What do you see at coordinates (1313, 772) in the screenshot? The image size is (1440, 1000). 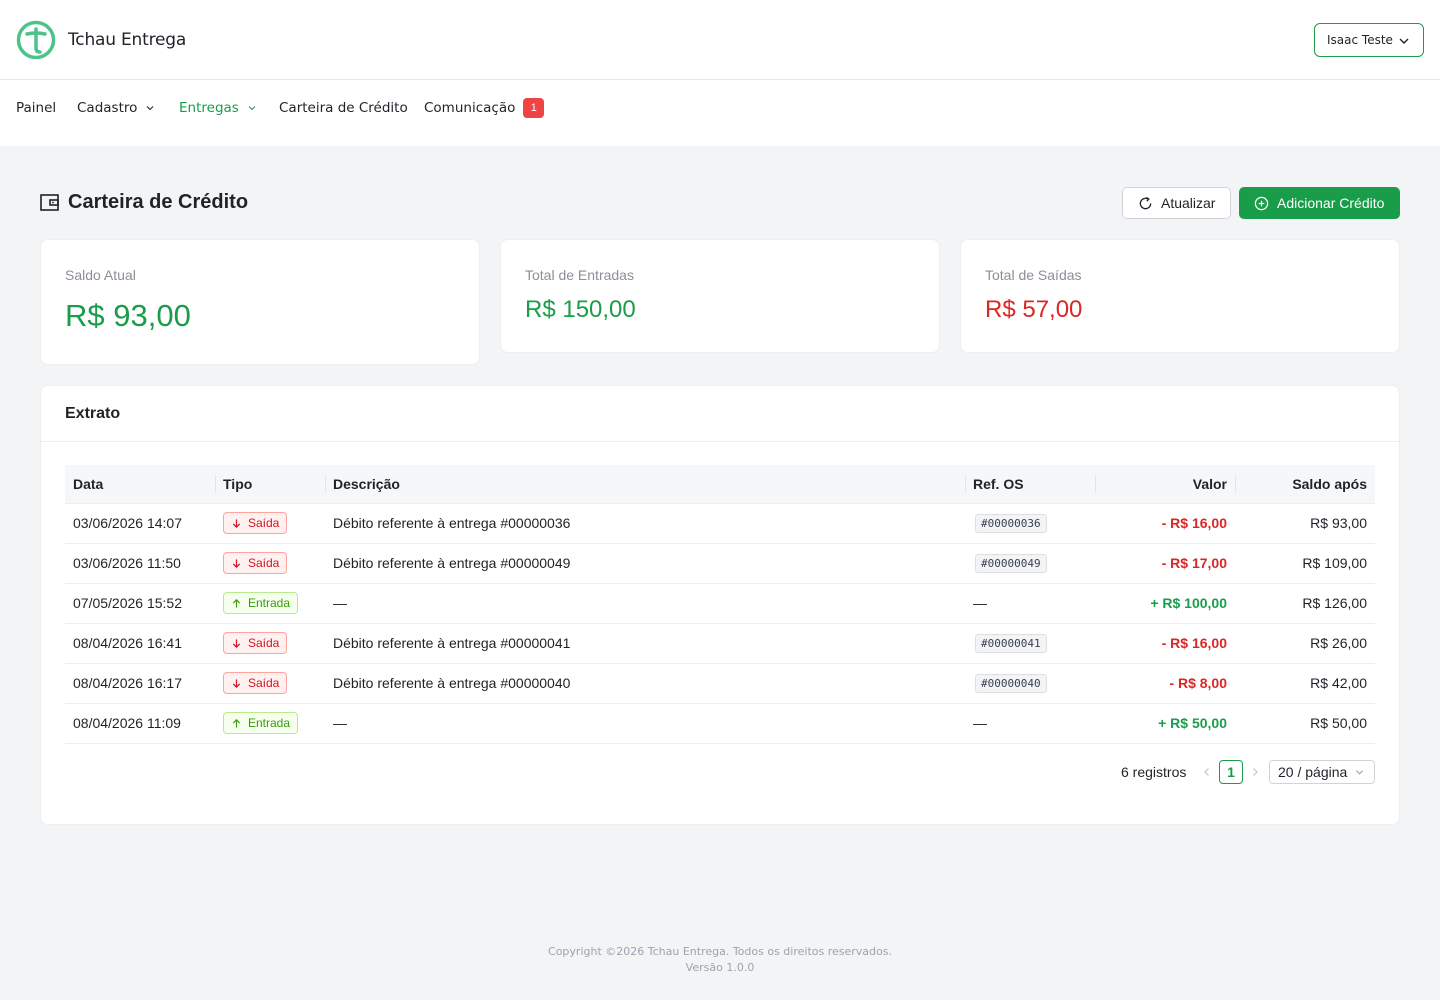 I see `page-size-value: 20 / página` at bounding box center [1313, 772].